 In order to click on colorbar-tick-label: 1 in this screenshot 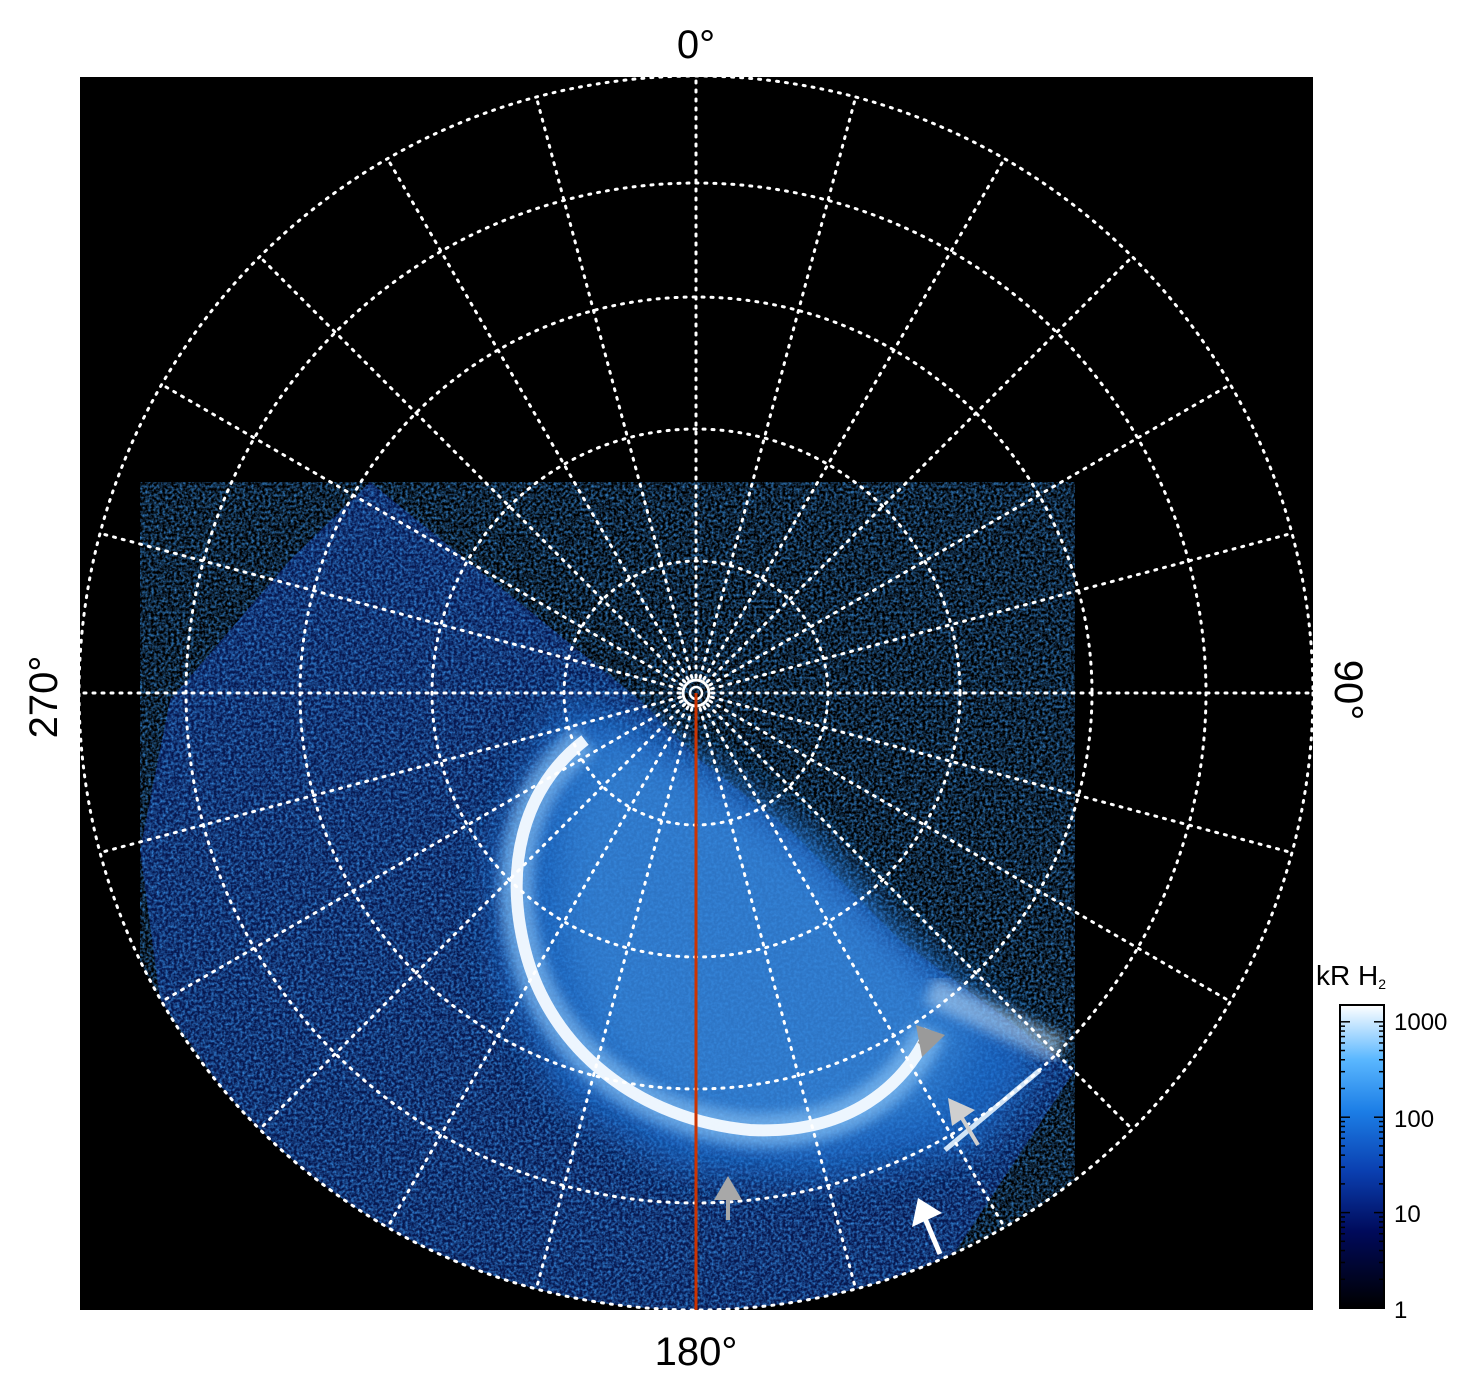, I will do `click(1400, 1310)`.